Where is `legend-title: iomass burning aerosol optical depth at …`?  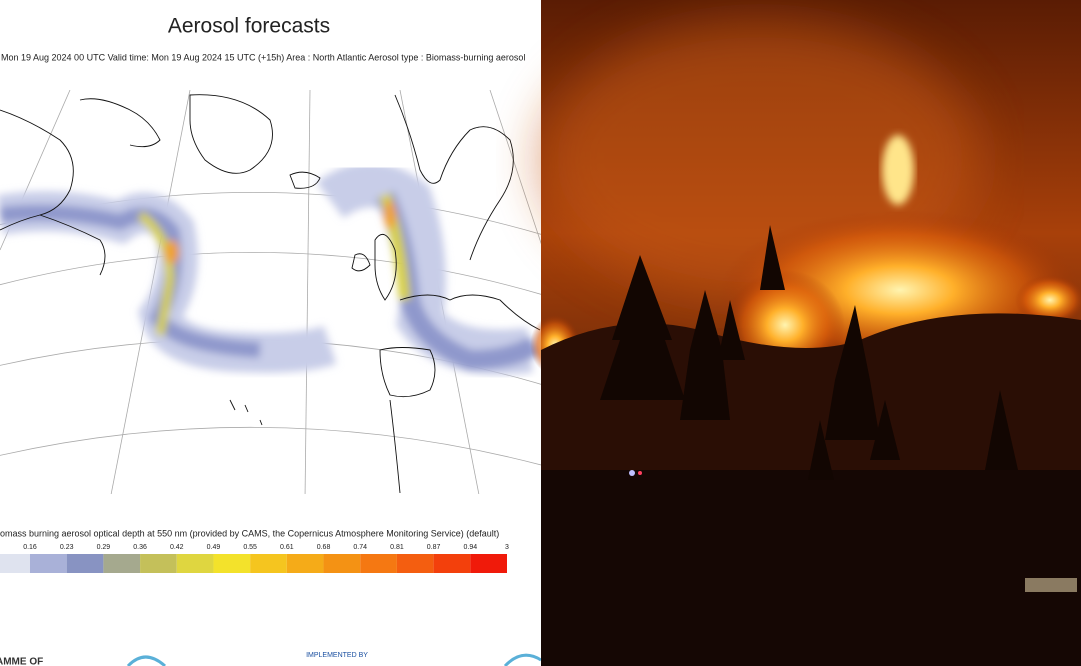
legend-title: iomass burning aerosol optical depth at … is located at coordinates (249, 533).